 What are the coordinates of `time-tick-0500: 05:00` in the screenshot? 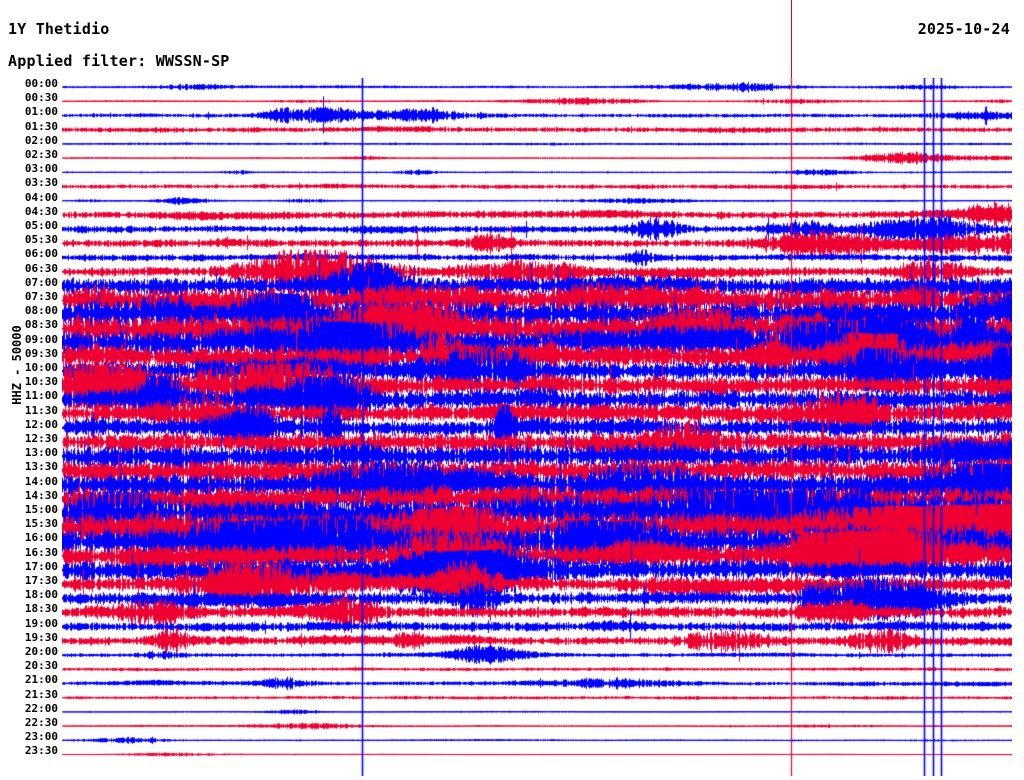 It's located at (41, 225).